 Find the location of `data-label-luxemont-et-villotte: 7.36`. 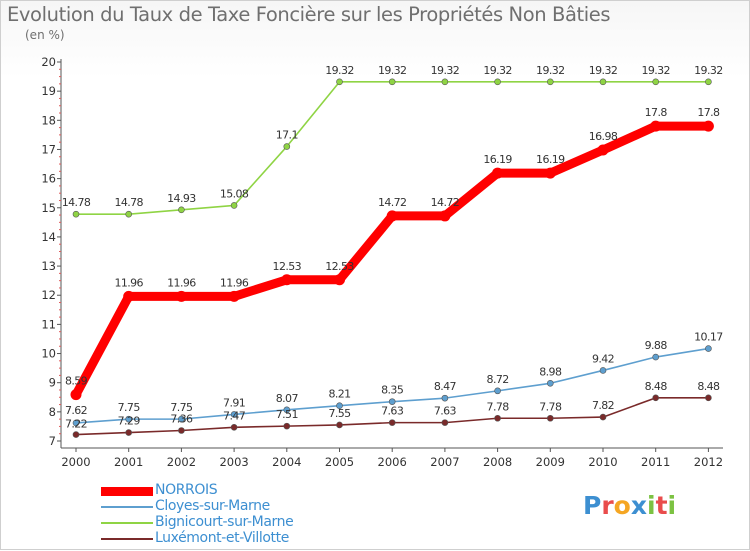

data-label-luxemont-et-villotte: 7.36 is located at coordinates (181, 419).